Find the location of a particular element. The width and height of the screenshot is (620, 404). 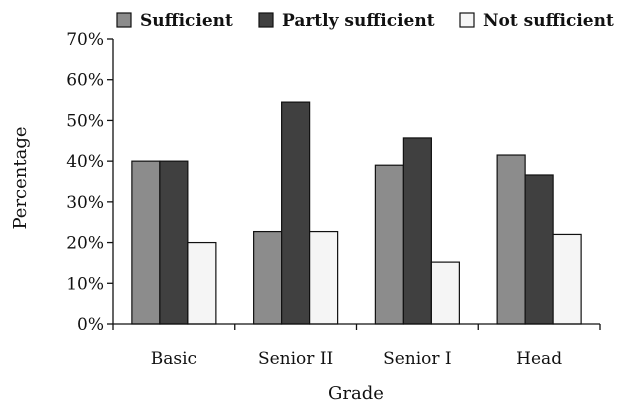

x-axis-title: Grade is located at coordinates (356, 393).